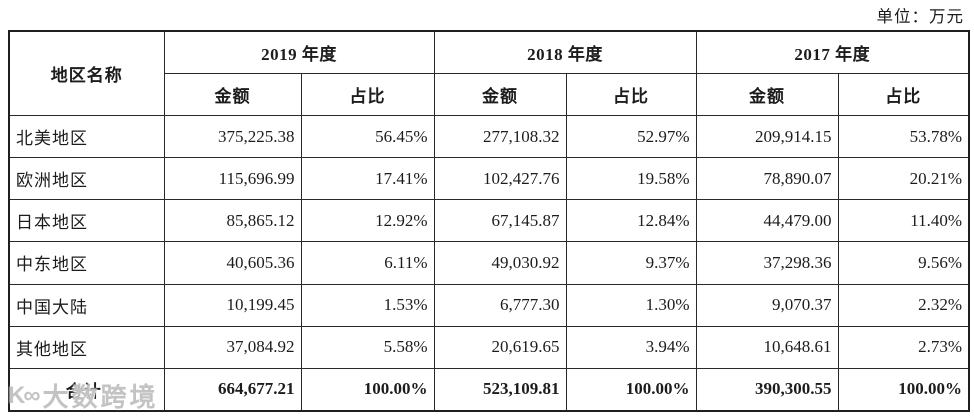 This screenshot has width=974, height=418. I want to click on amount-cell: 10,199.45, so click(232, 305).